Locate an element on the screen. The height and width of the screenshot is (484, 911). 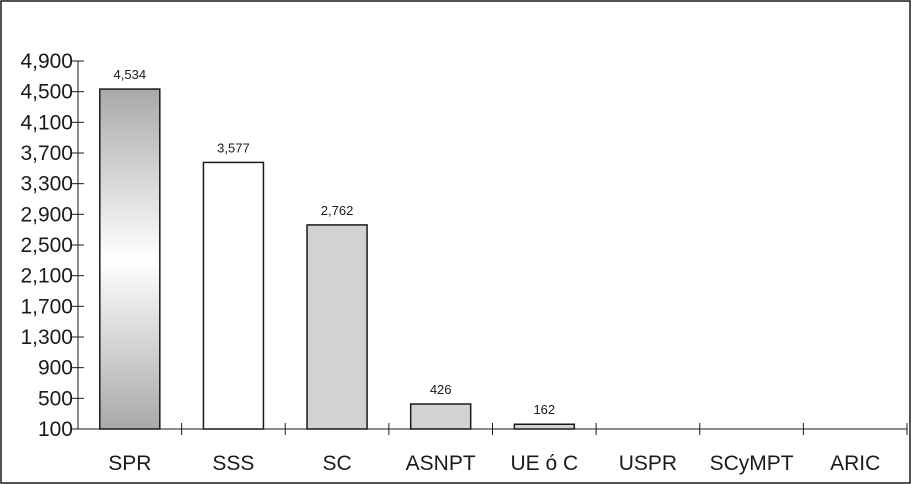
bar-value-label: 426 is located at coordinates (441, 389).